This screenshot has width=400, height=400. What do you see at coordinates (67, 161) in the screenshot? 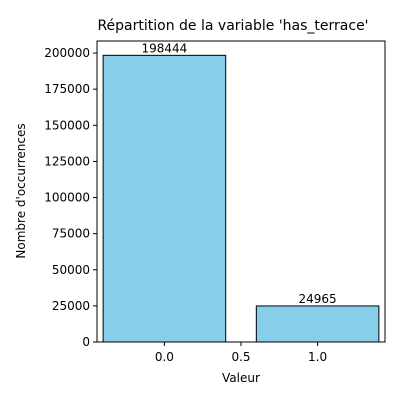
I see `y-tick-label: 125000` at bounding box center [67, 161].